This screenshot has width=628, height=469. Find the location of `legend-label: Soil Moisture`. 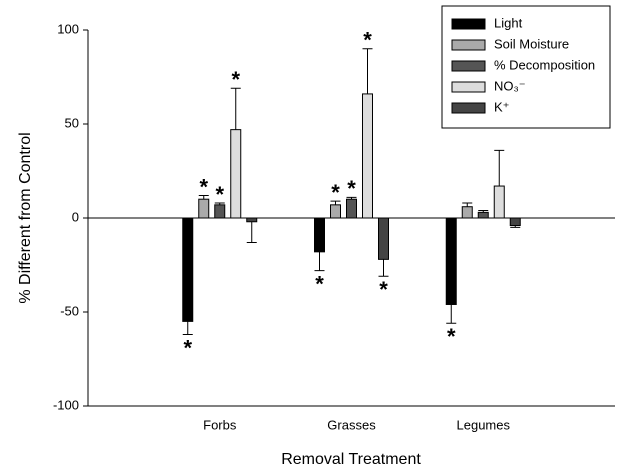

legend-label: Soil Moisture is located at coordinates (531, 43).